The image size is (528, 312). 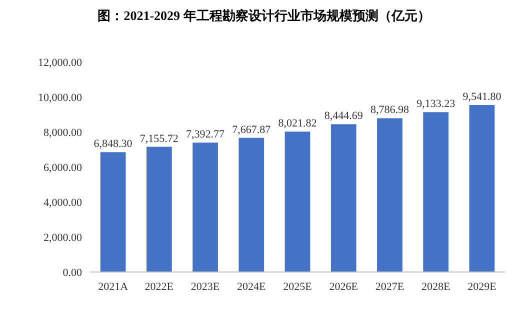 What do you see at coordinates (482, 287) in the screenshot?
I see `x-tick-label: 2029E` at bounding box center [482, 287].